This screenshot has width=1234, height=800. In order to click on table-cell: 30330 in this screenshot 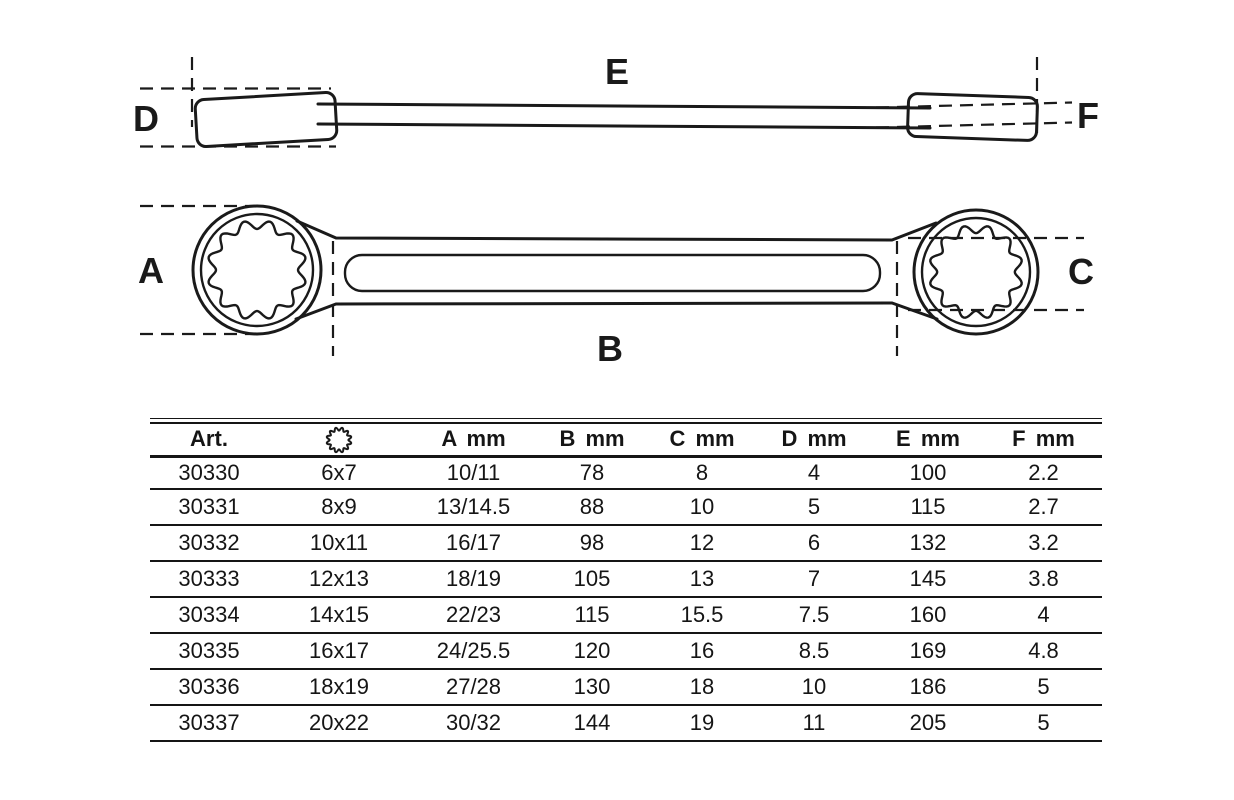, I will do `click(209, 473)`.